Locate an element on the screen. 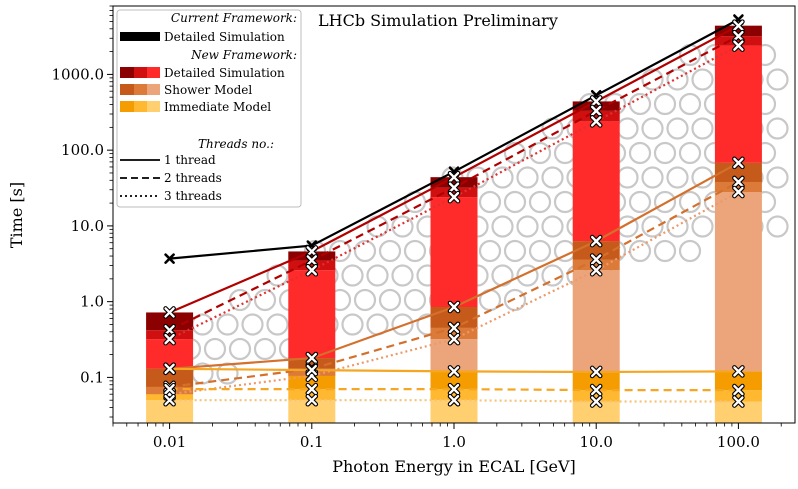 Image resolution: width=798 pixels, height=489 pixels. legend-thread-2: 2 threads is located at coordinates (193, 178).